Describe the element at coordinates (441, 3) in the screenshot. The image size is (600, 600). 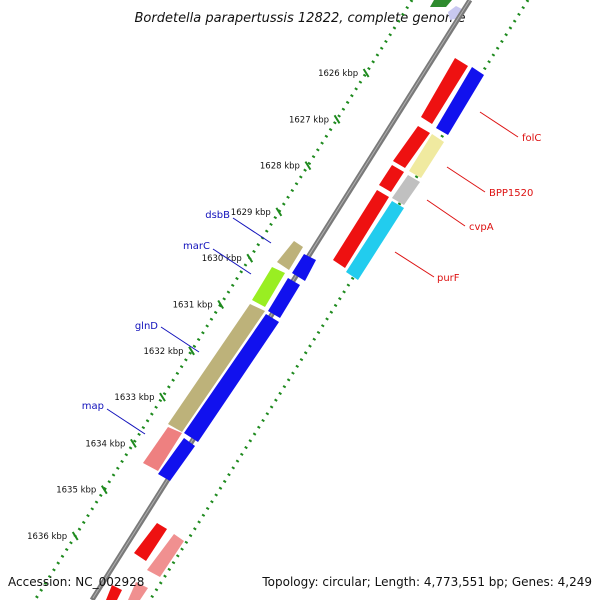
I see `gene-segment-top-green` at that location.